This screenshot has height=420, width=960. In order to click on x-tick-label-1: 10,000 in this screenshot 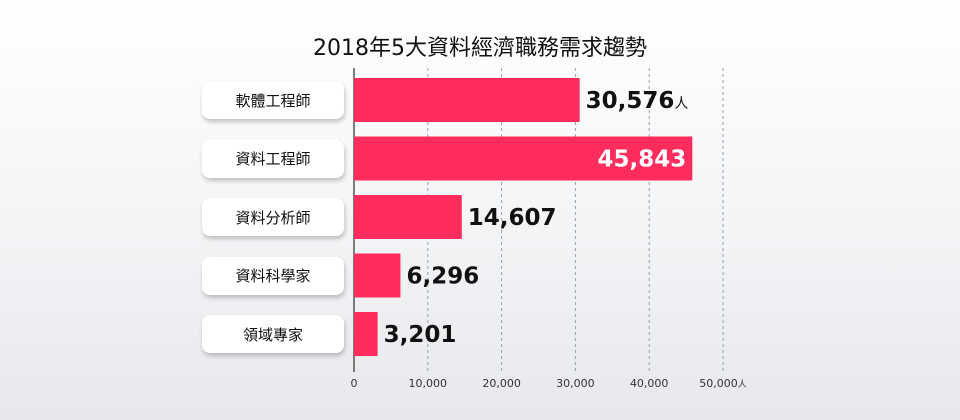, I will do `click(428, 383)`.